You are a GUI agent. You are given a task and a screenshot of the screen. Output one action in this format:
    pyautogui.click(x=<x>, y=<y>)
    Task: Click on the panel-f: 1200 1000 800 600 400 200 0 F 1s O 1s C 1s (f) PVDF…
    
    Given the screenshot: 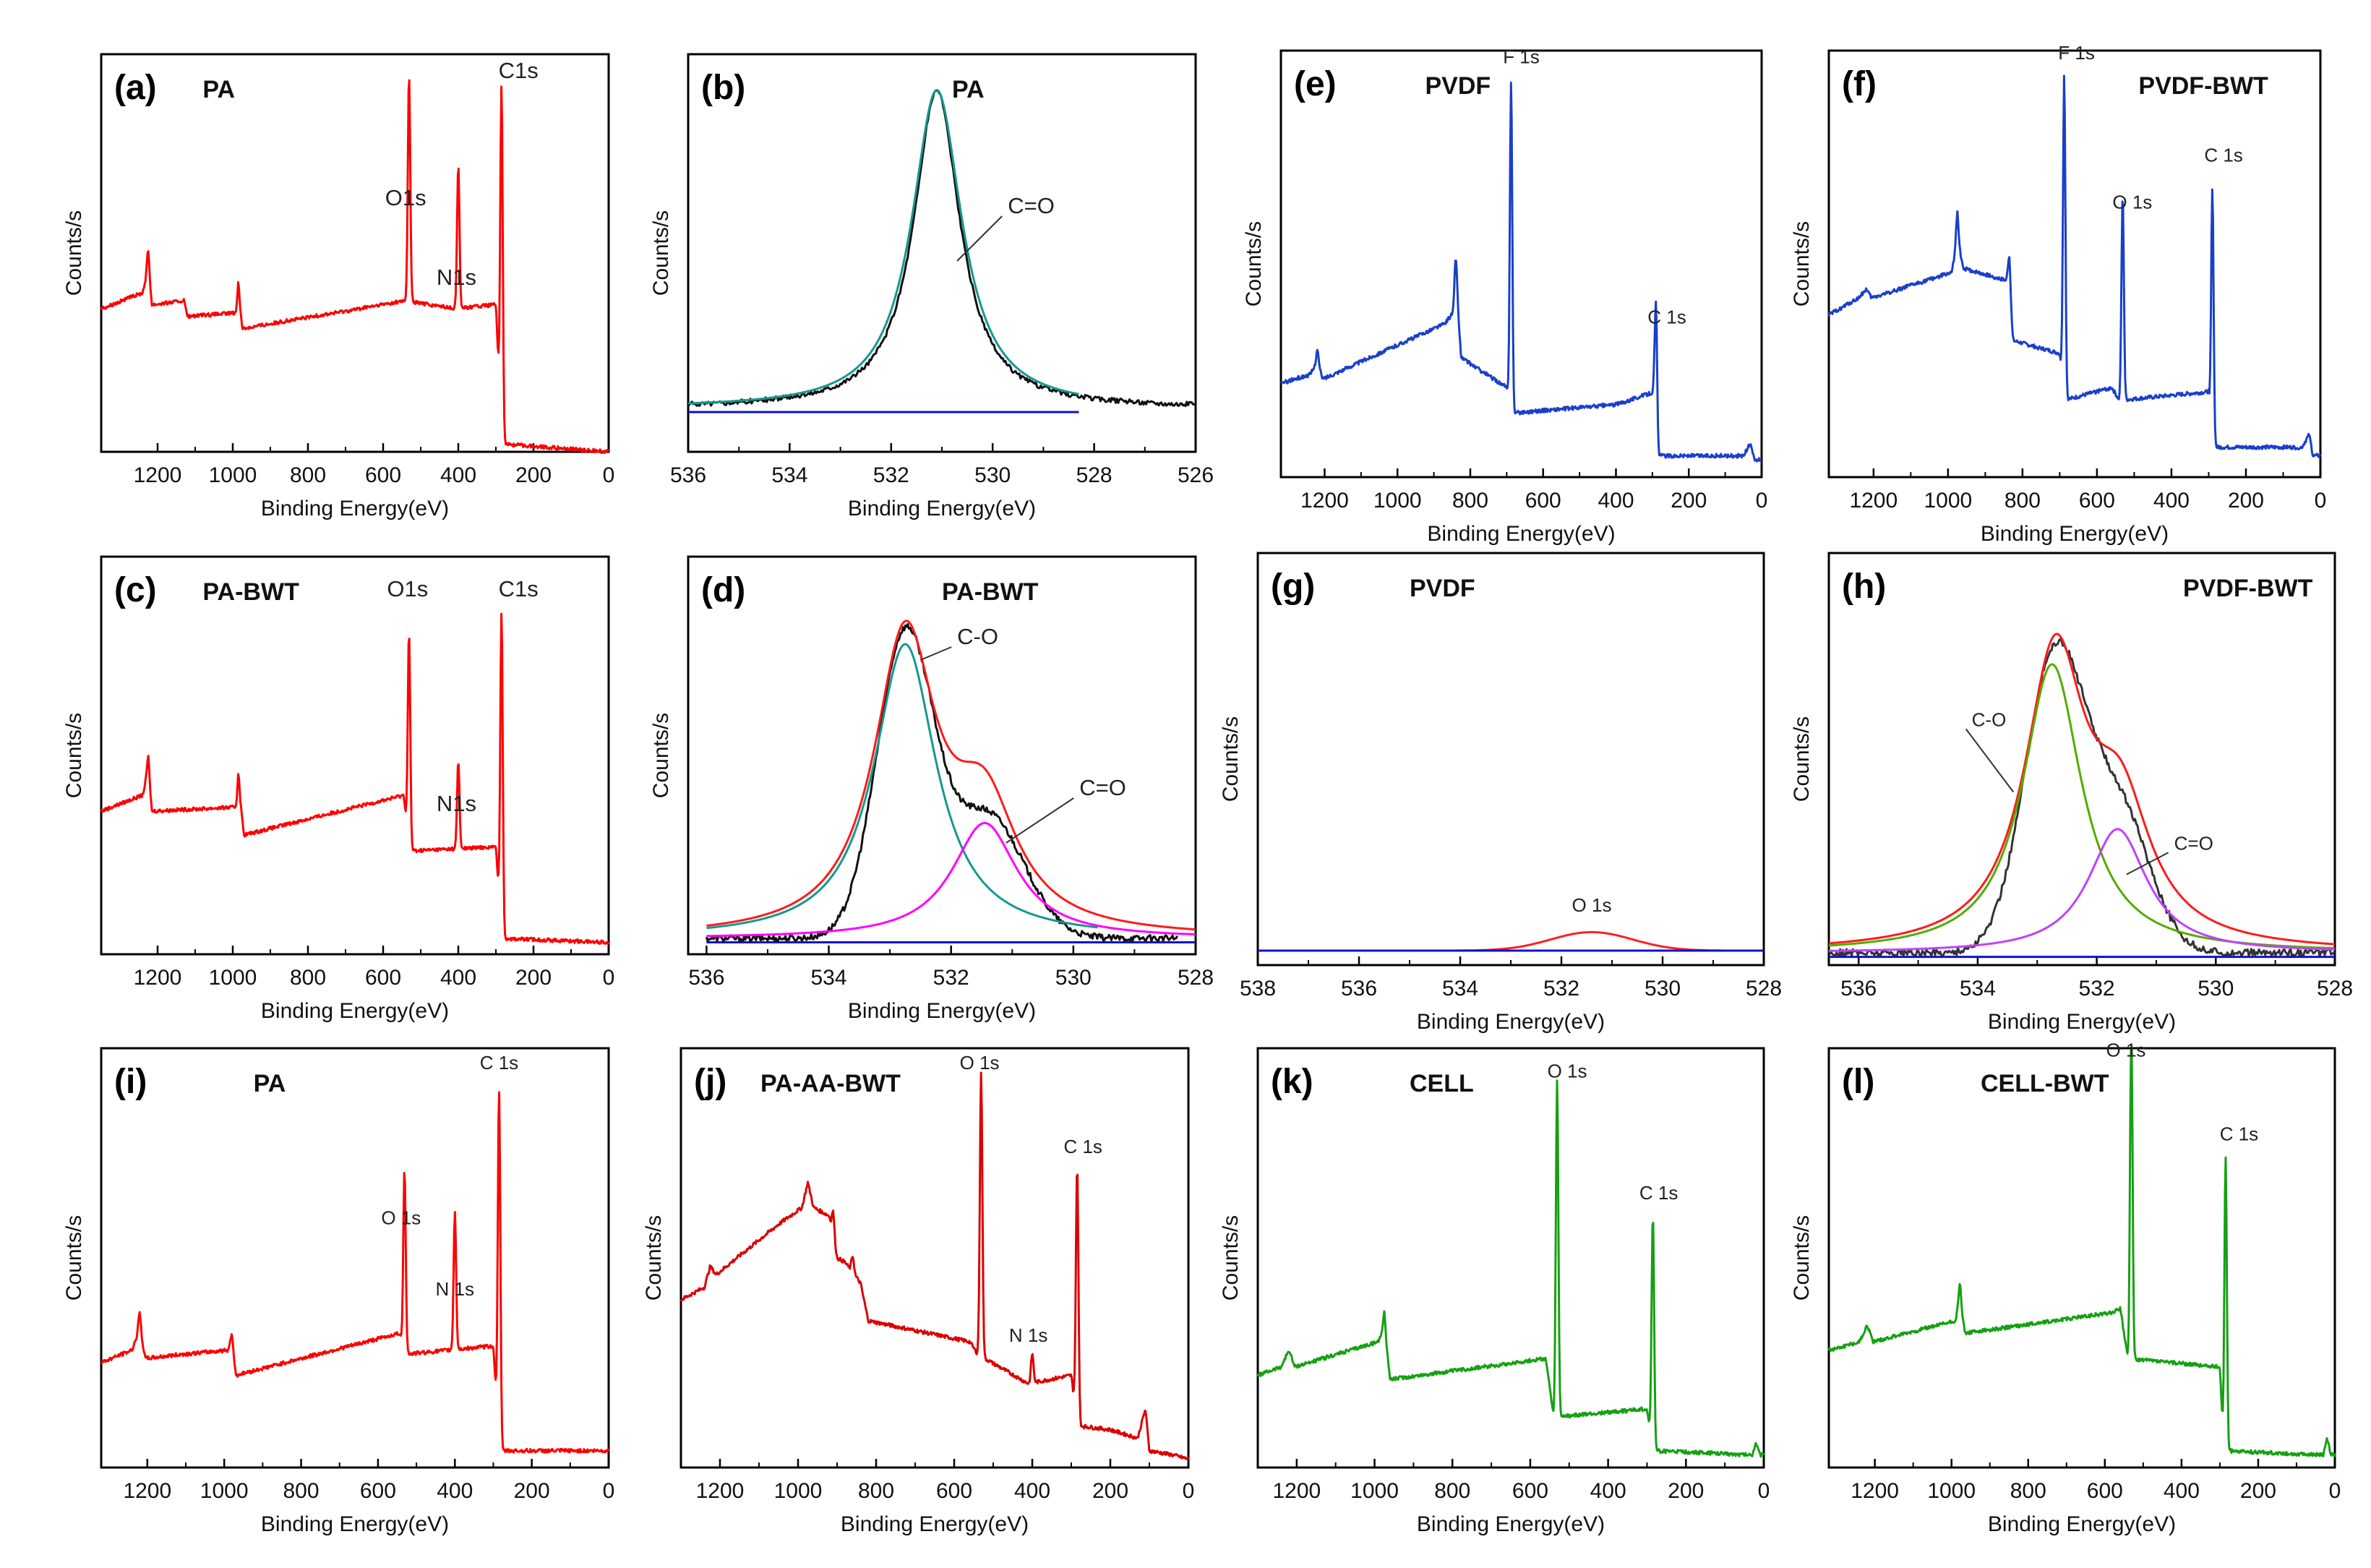 What is the action you would take?
    pyautogui.click(x=2058, y=294)
    